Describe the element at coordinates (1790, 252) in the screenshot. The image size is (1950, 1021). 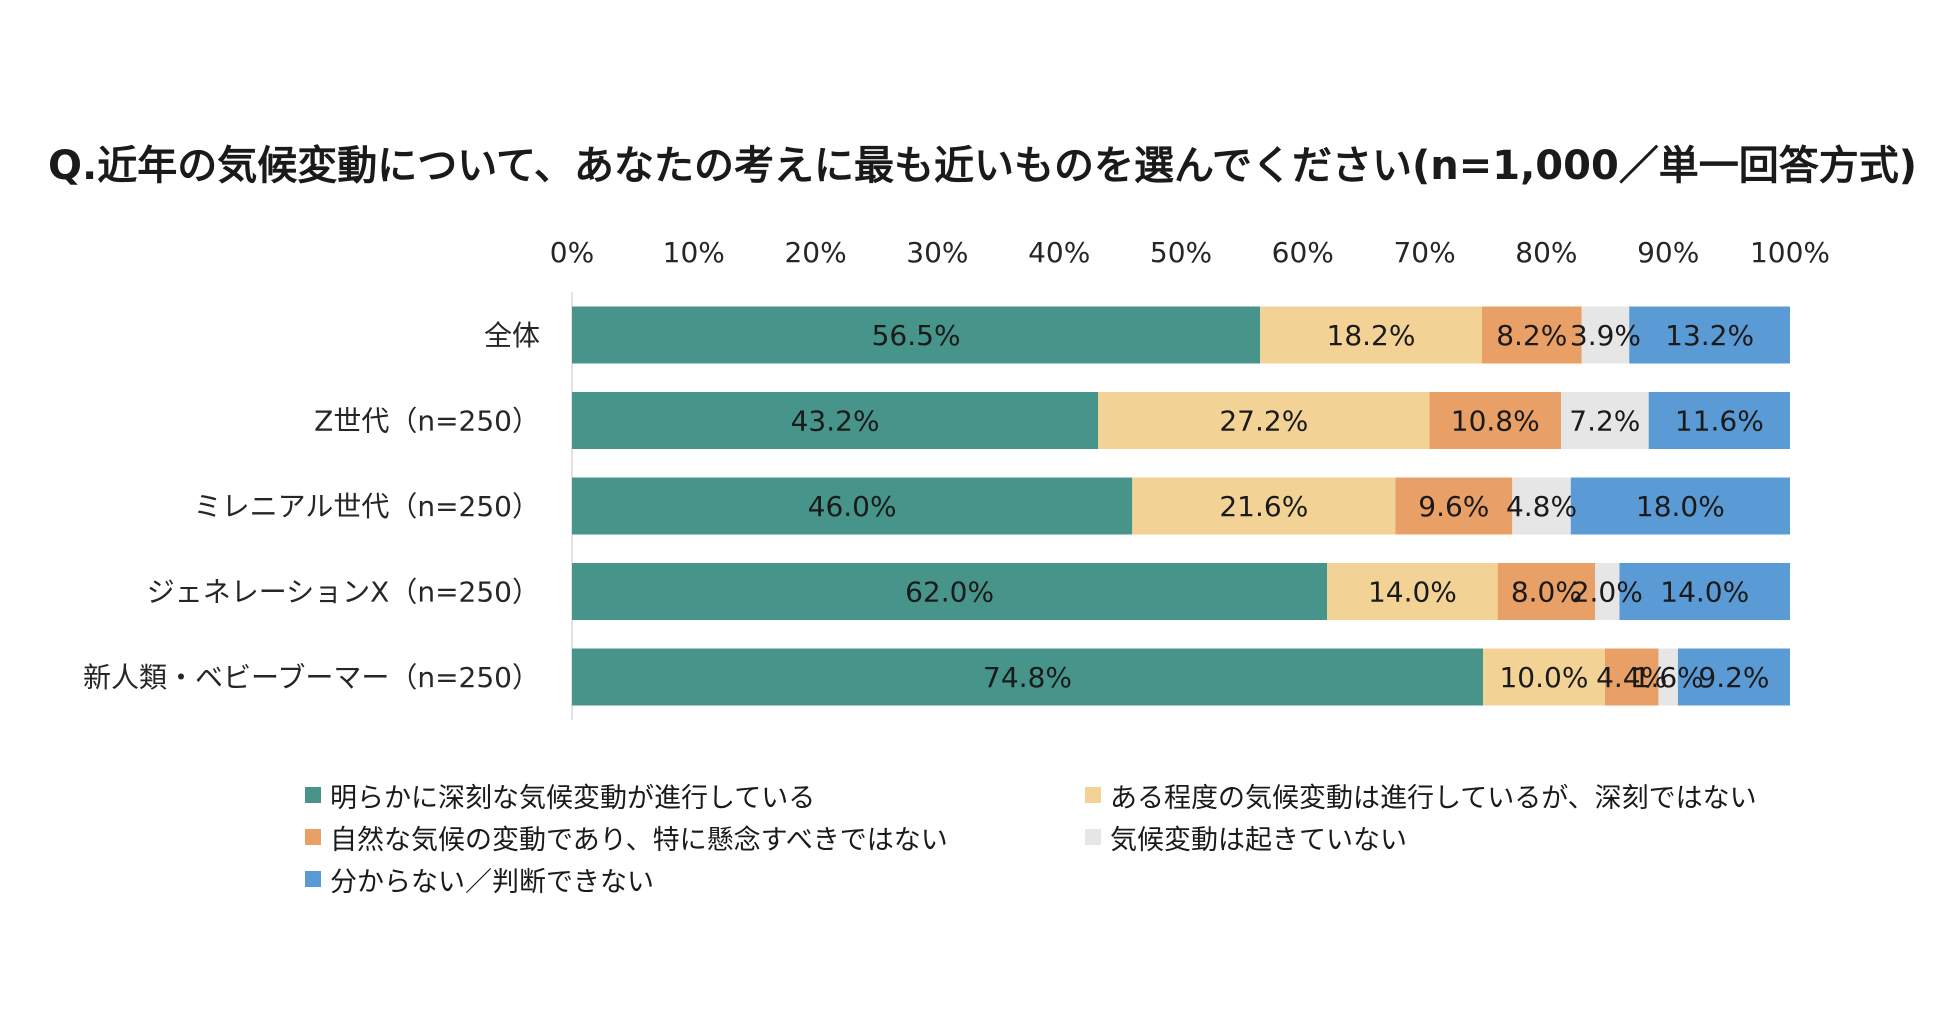
I see `x-tick-label: 100%` at that location.